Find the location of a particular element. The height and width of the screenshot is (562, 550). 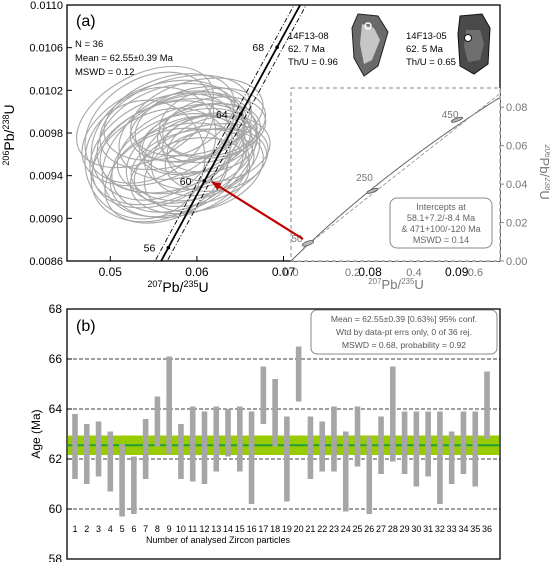

zoom-arrow is located at coordinates (257, 210).